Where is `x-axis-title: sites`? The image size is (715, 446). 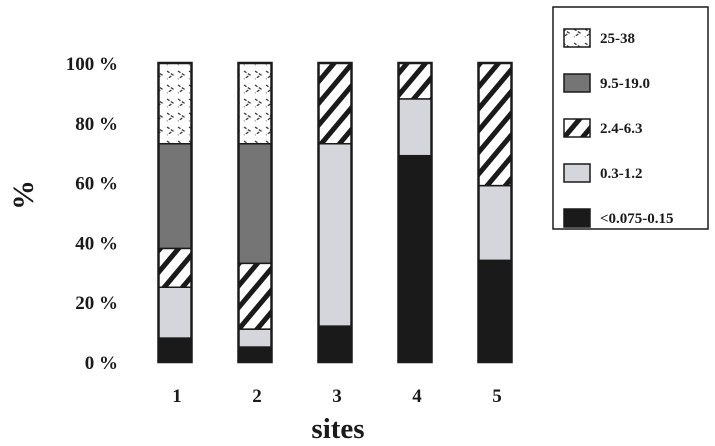 x-axis-title: sites is located at coordinates (337, 429).